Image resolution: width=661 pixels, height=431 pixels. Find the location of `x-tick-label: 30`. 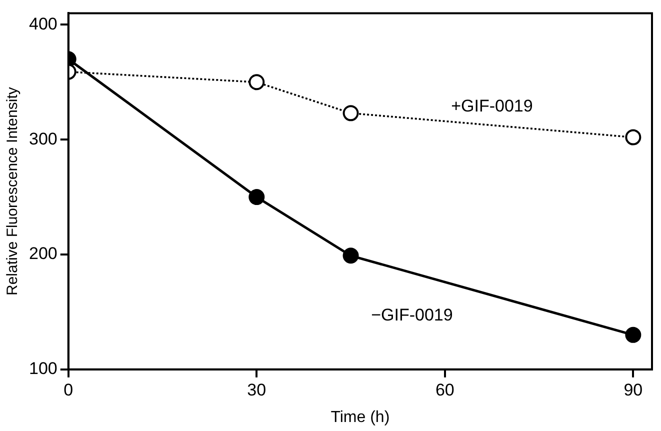

x-tick-label: 30 is located at coordinates (256, 390).